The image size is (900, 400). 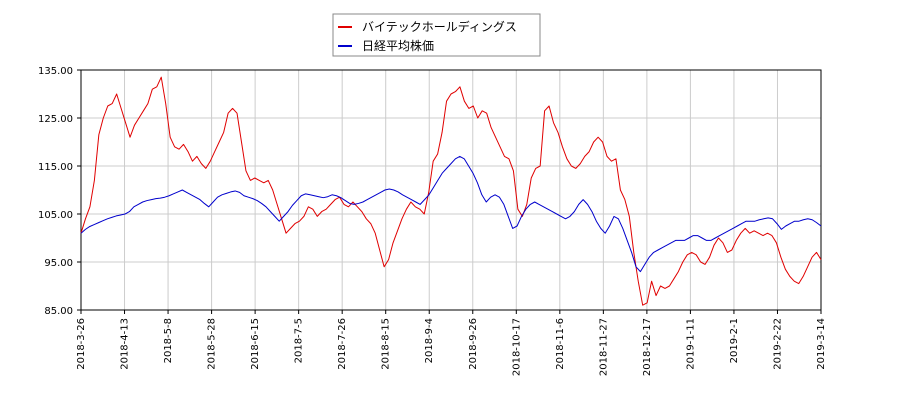 I want to click on legend-box, so click(x=436, y=35).